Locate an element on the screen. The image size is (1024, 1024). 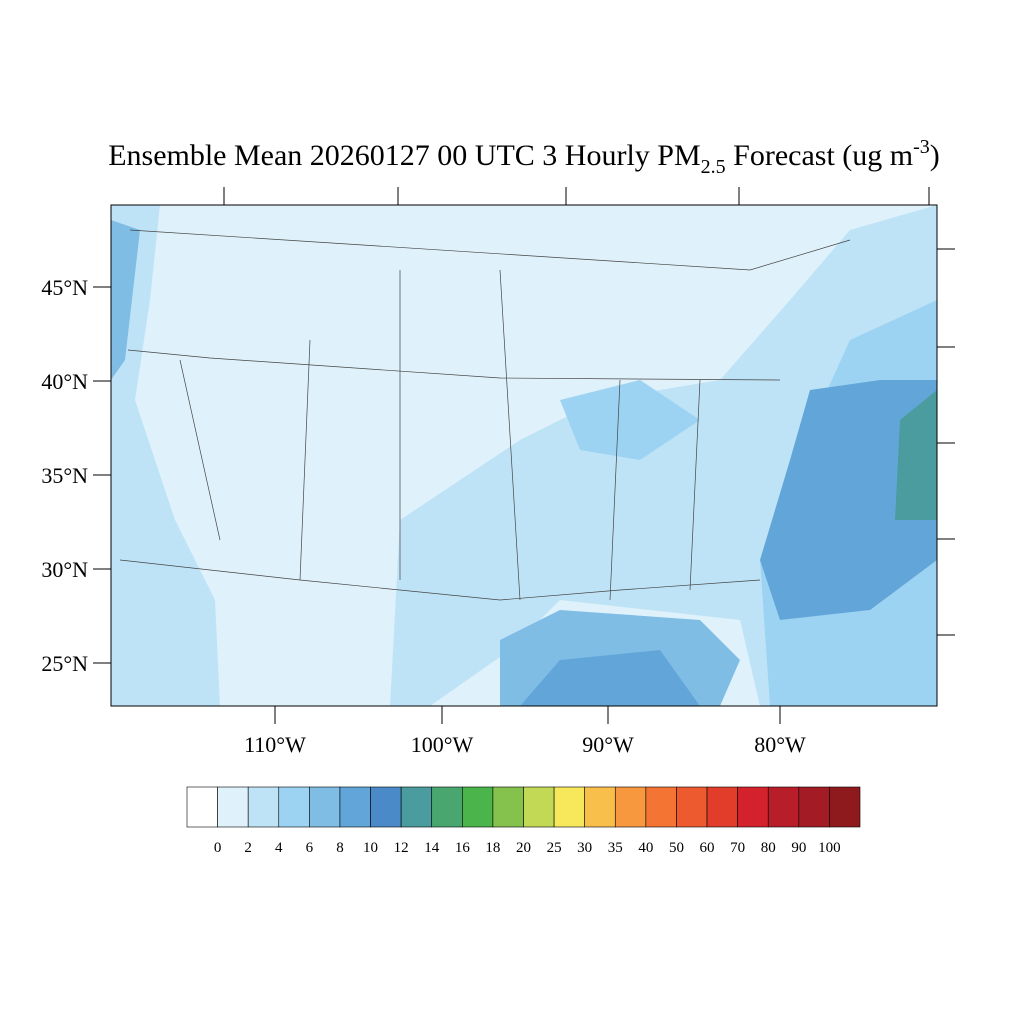
colorbar-label: 50 is located at coordinates (676, 848).